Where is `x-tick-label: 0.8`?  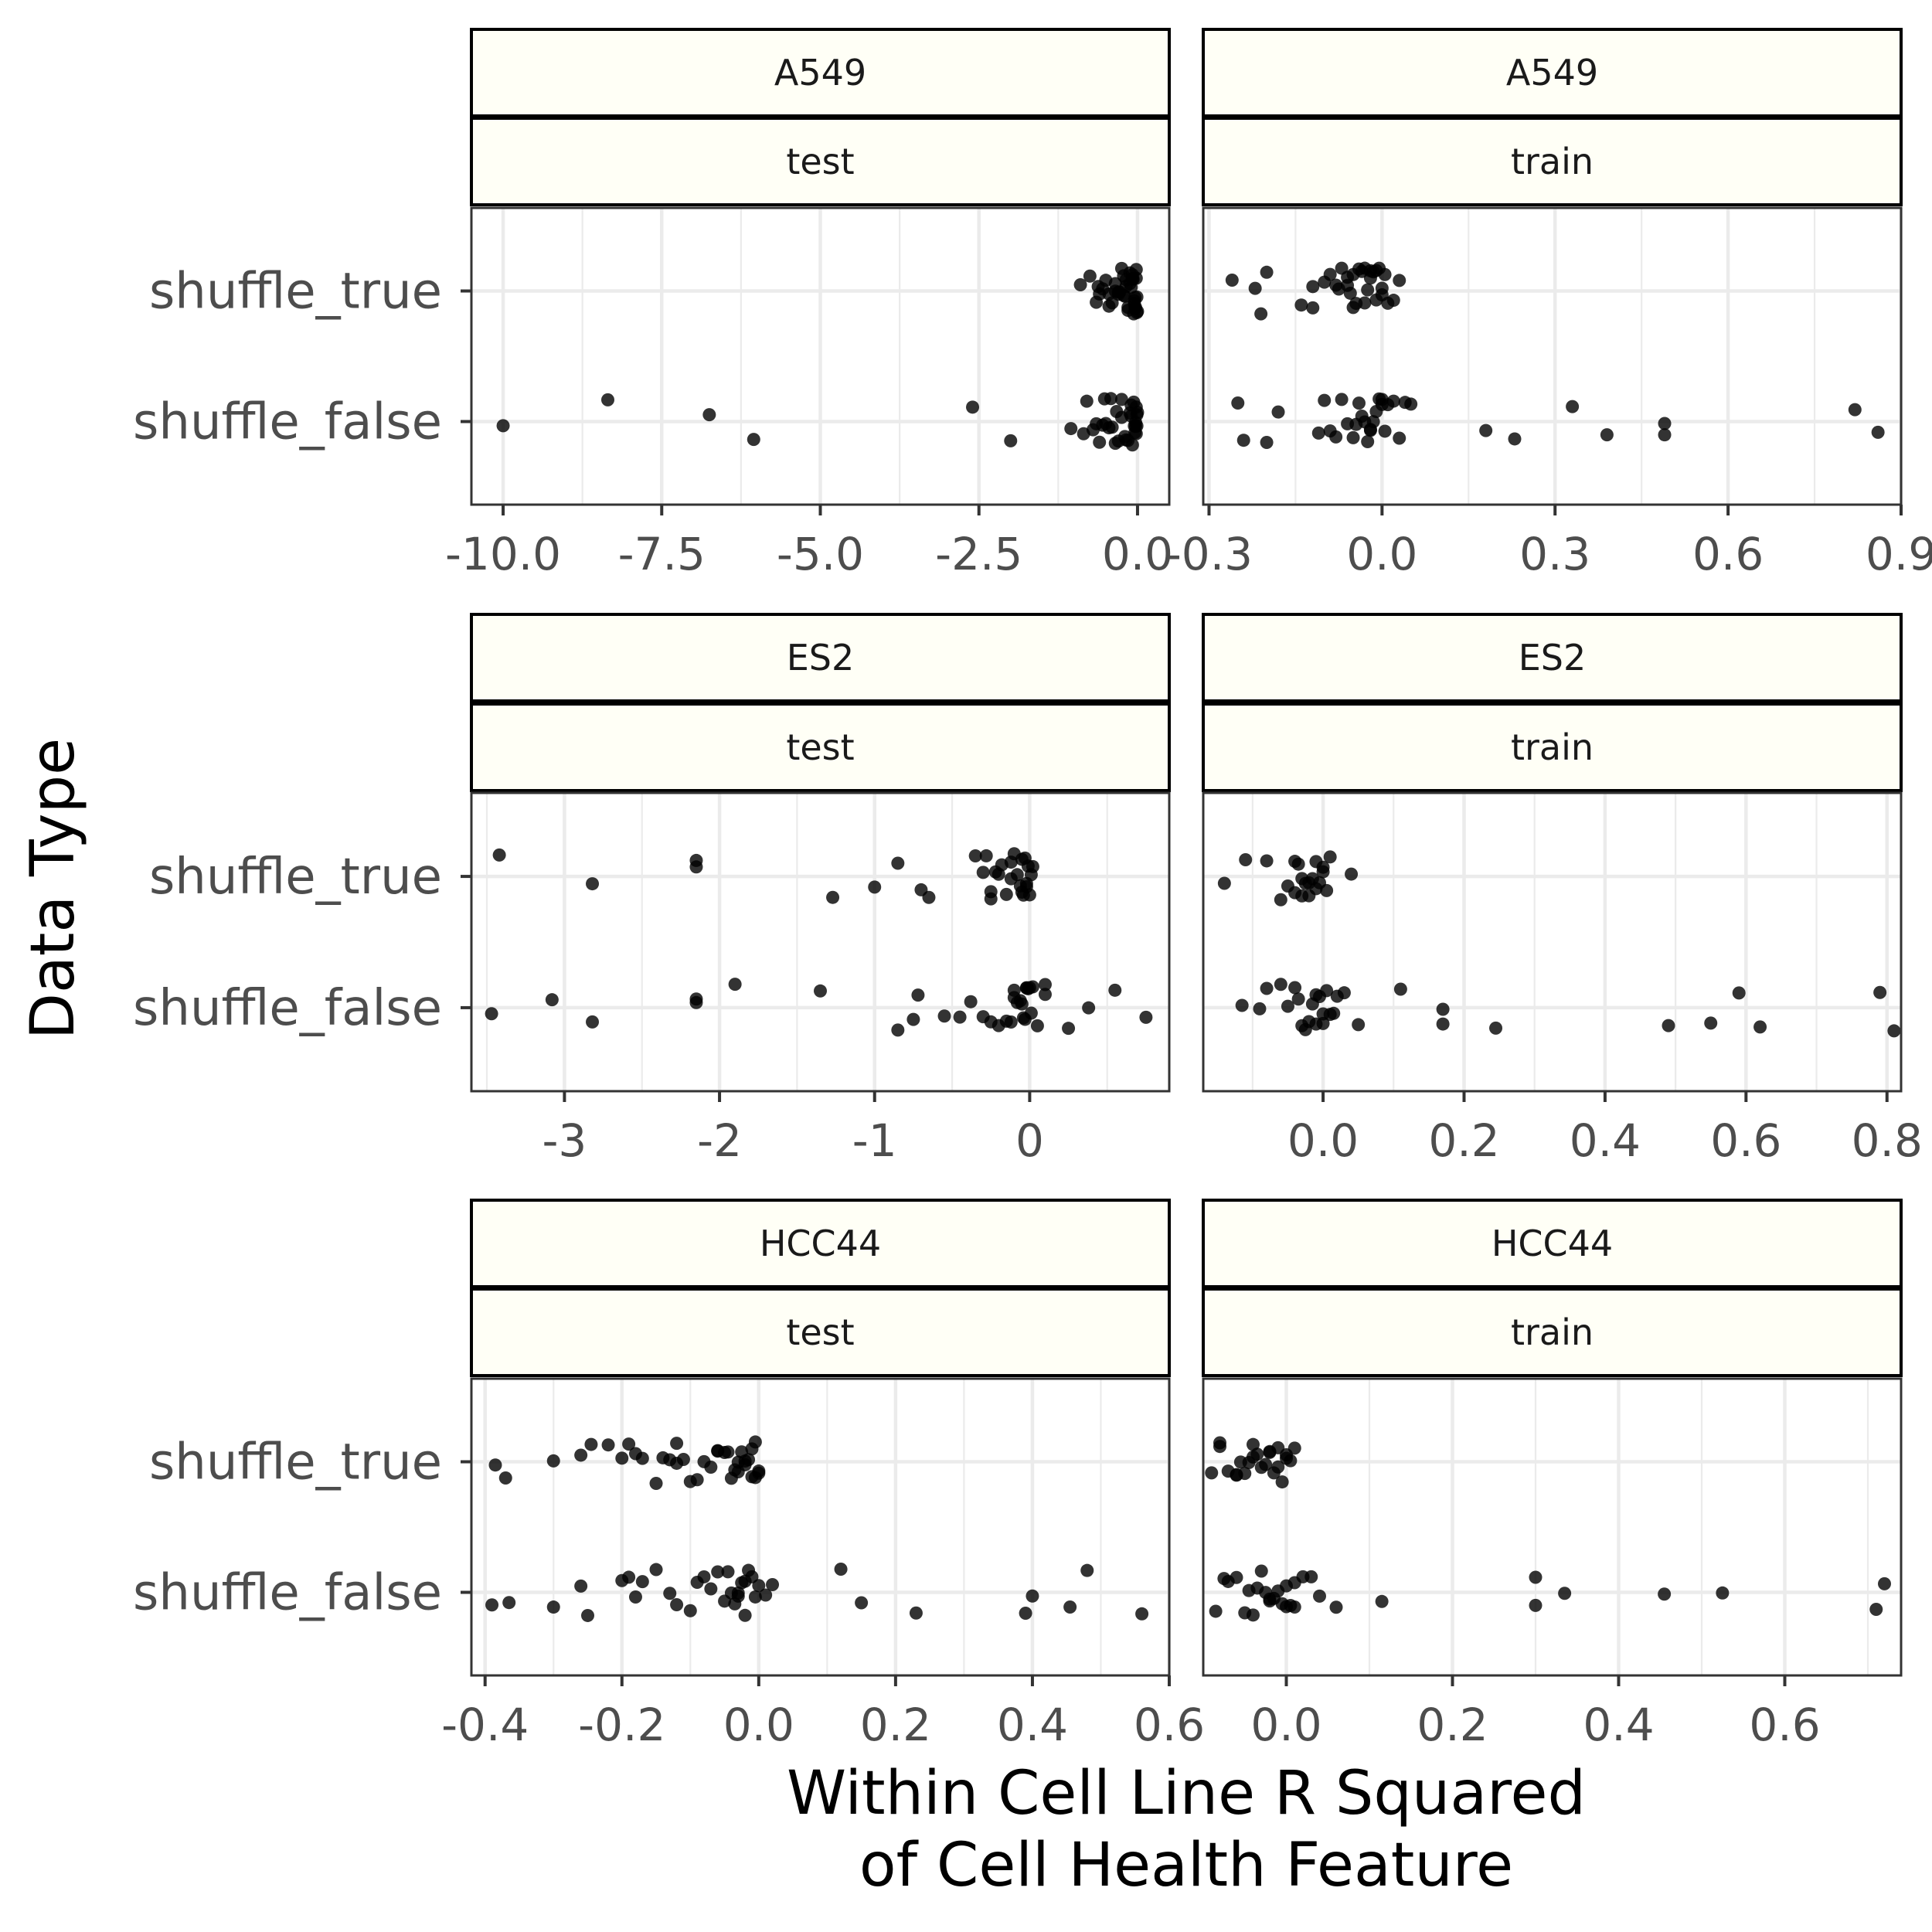 x-tick-label: 0.8 is located at coordinates (1887, 1141).